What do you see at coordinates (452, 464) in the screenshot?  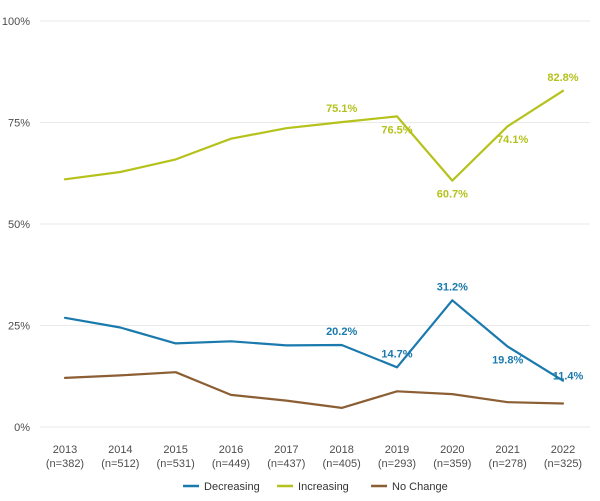 I see `x-tick-label-n: (n=359)` at bounding box center [452, 464].